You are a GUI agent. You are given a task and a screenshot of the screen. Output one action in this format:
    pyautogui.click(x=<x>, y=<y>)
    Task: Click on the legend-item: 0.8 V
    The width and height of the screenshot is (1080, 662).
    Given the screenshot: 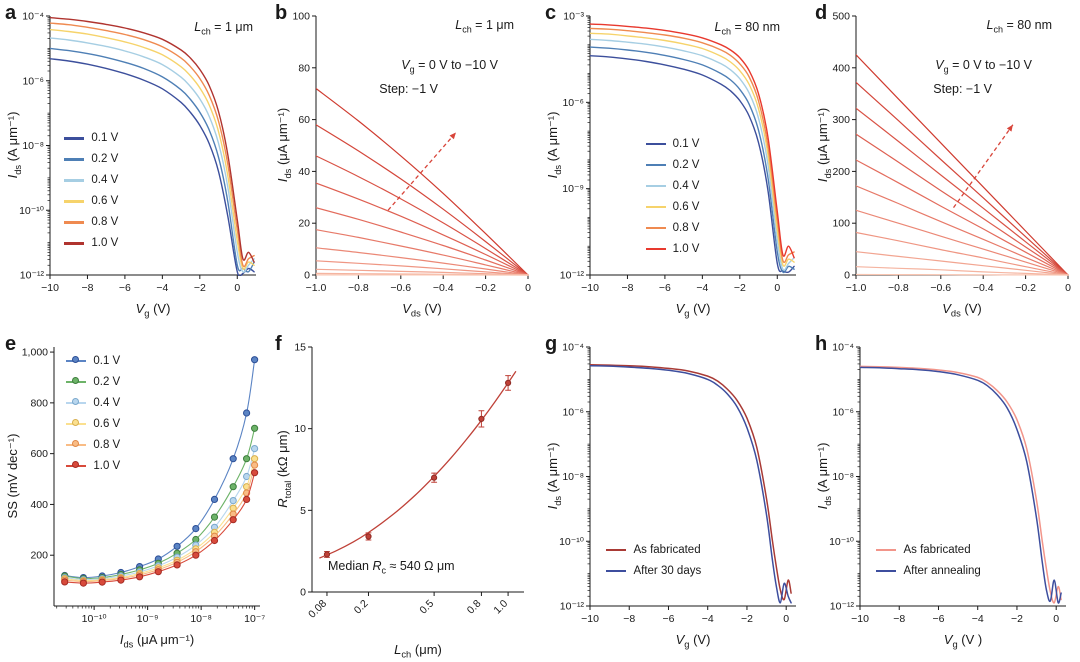 What is the action you would take?
    pyautogui.click(x=672, y=227)
    